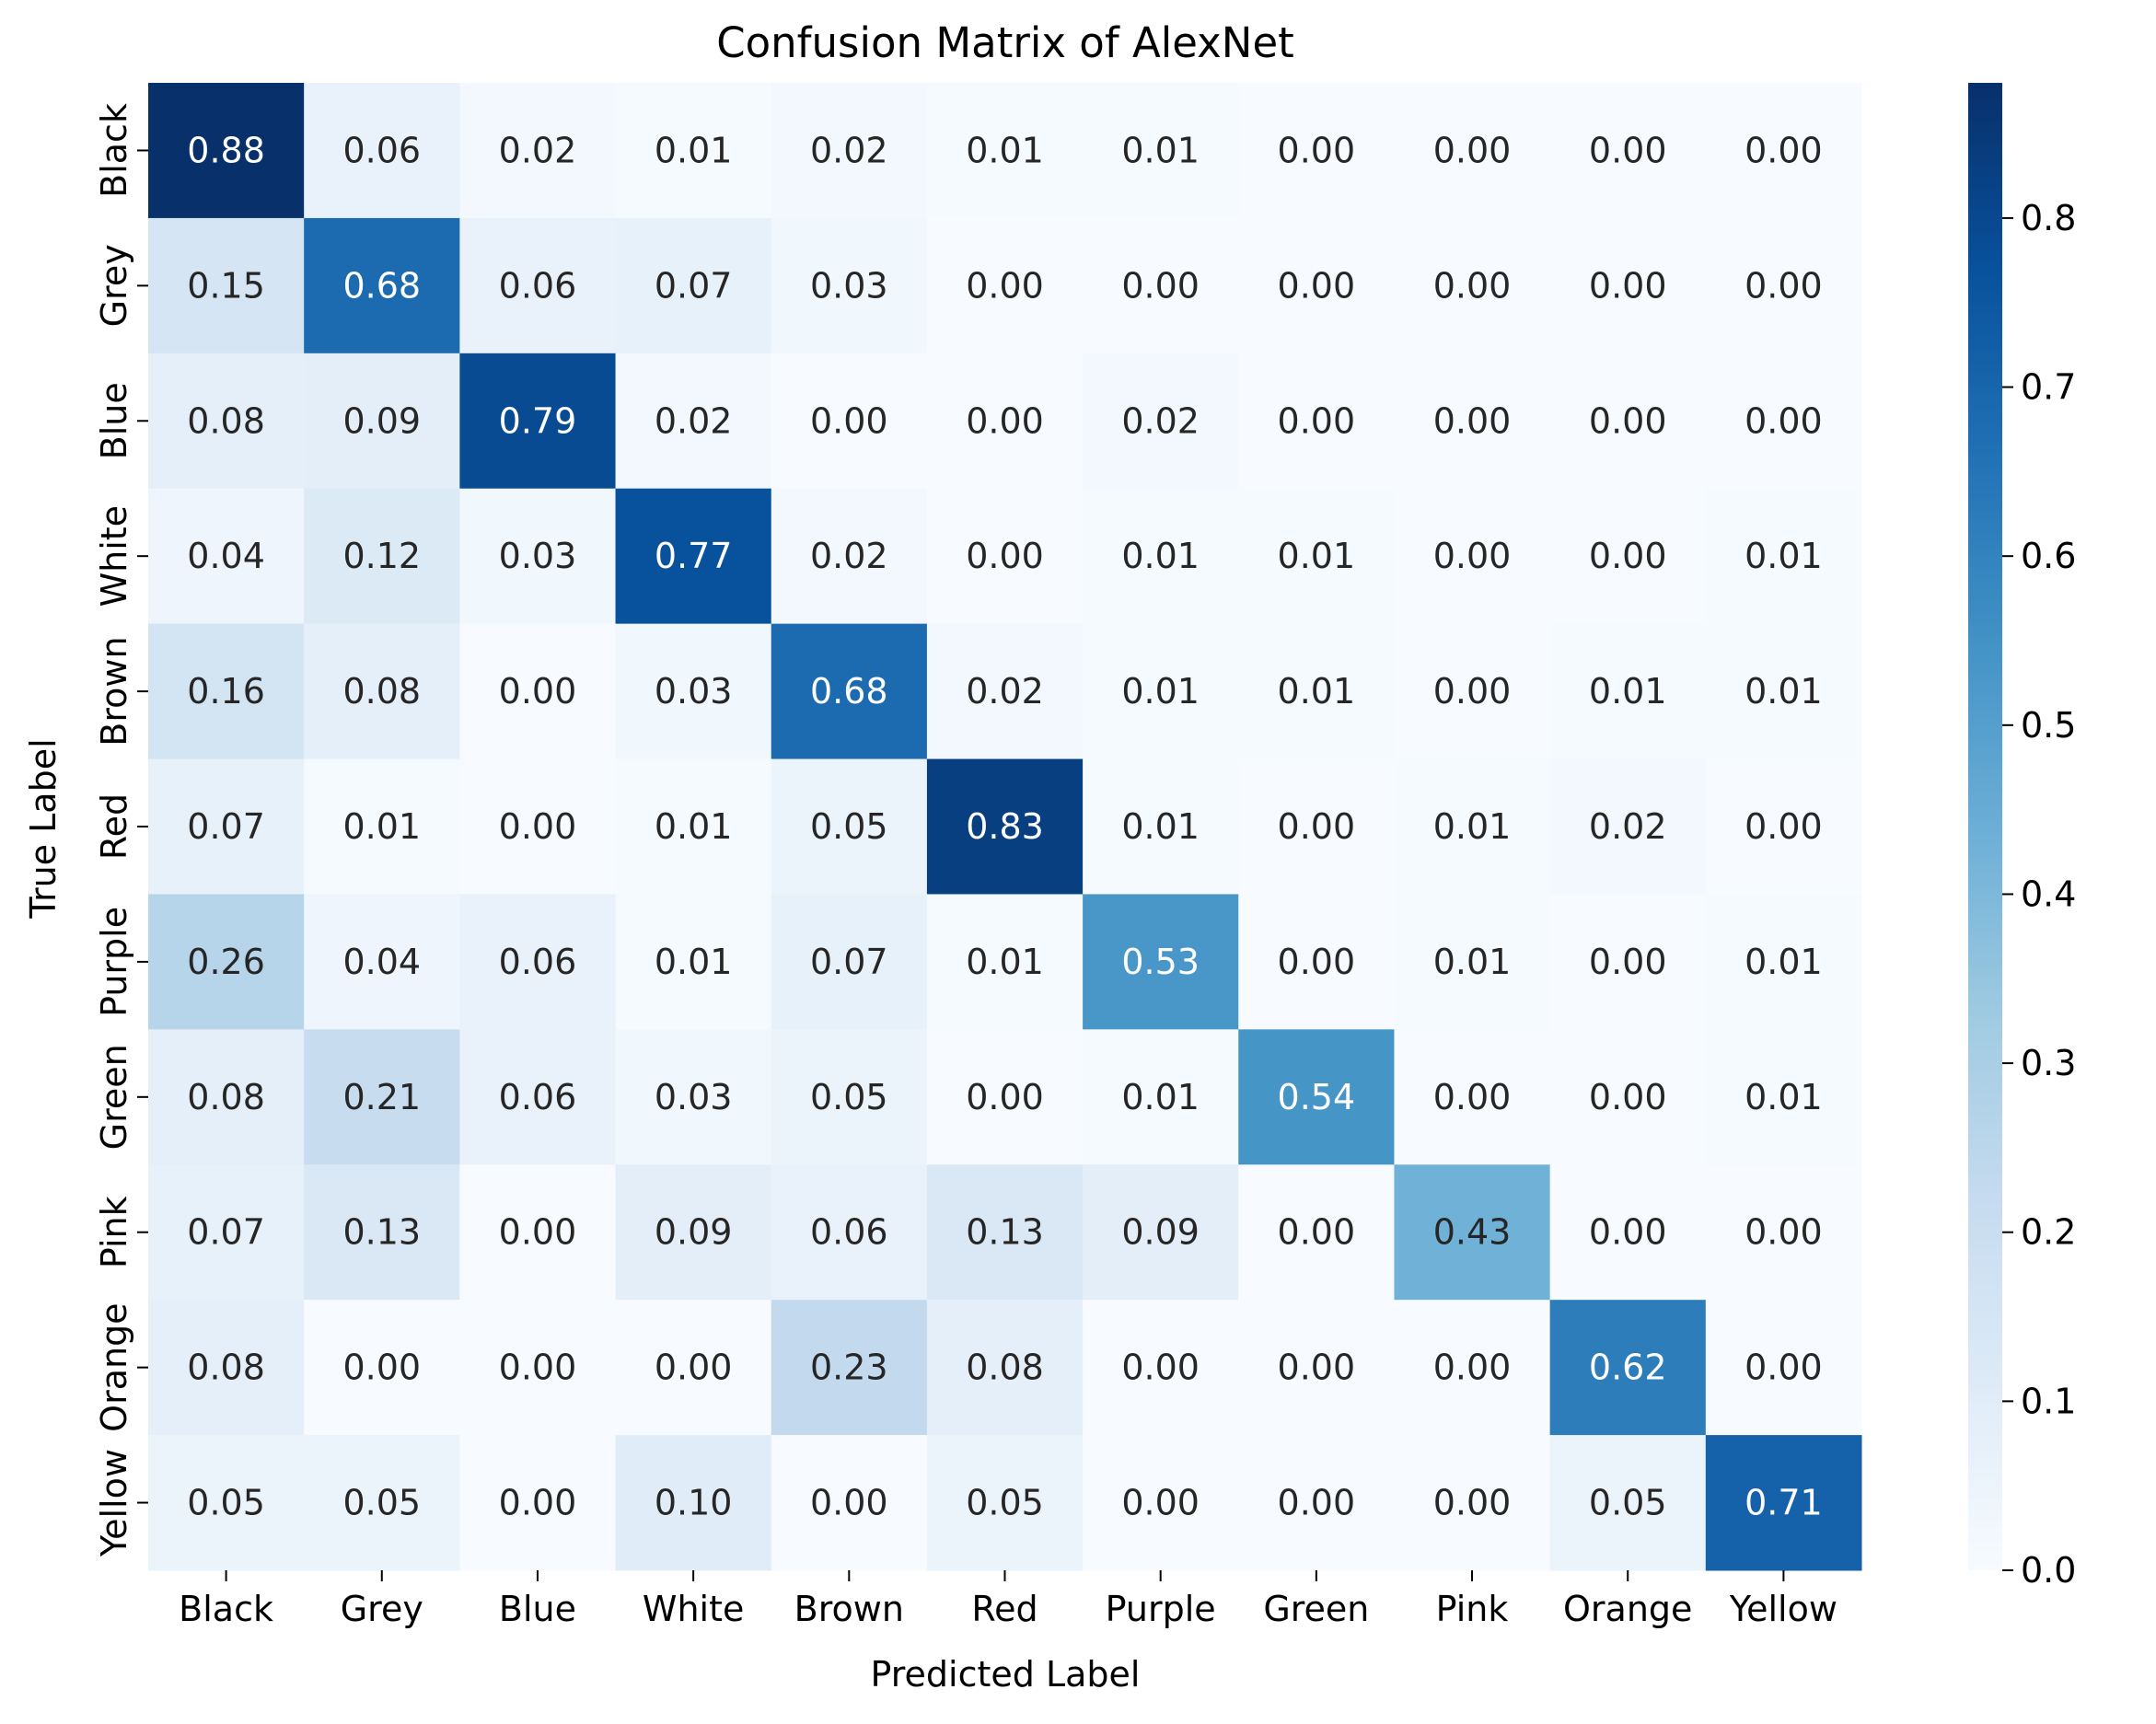 The image size is (2156, 1724). Describe the element at coordinates (226, 1609) in the screenshot. I see `x-tick-label: Black` at that location.